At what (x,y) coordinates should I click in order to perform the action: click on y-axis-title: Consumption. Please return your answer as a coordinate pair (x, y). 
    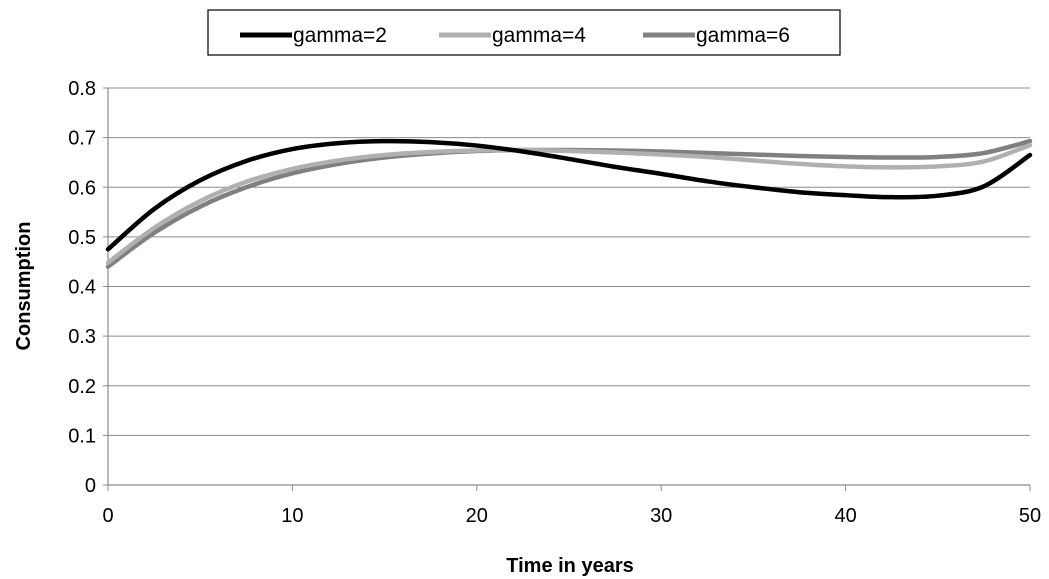
    Looking at the image, I should click on (24, 286).